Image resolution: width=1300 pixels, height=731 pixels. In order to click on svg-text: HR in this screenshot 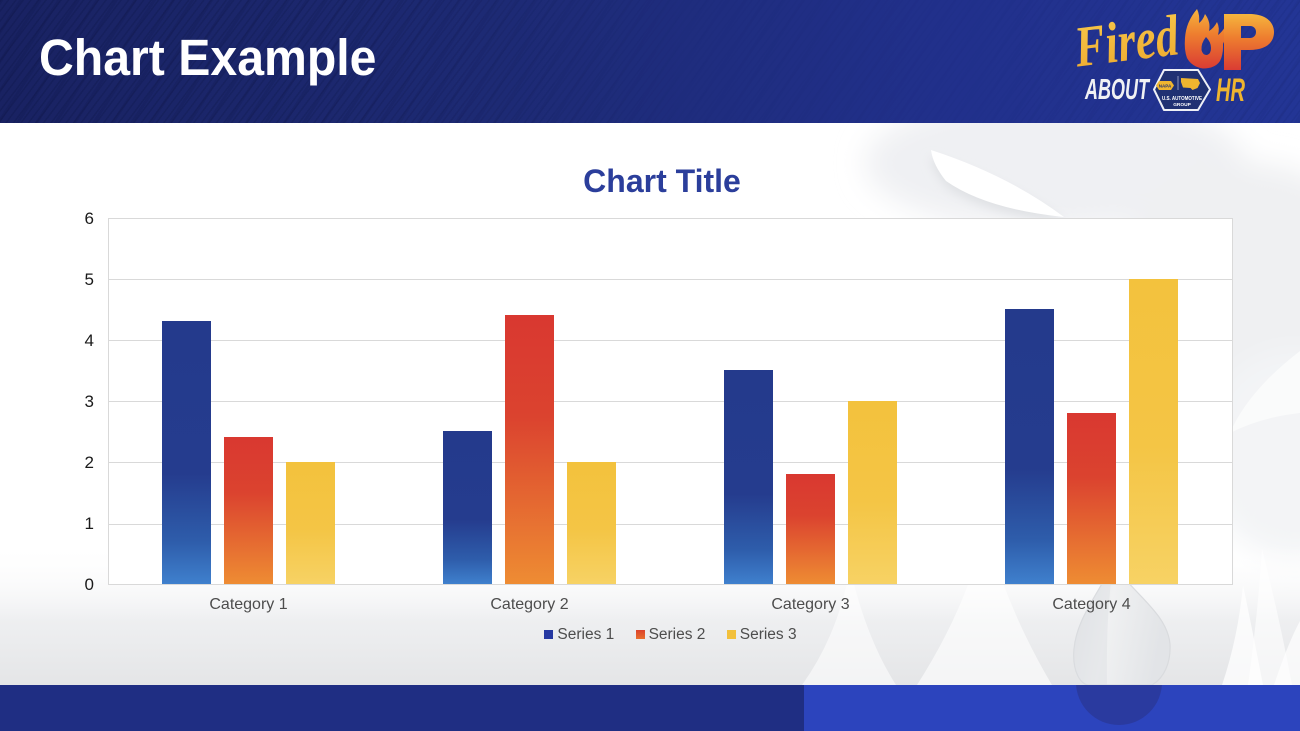, I will do `click(1230, 90)`.